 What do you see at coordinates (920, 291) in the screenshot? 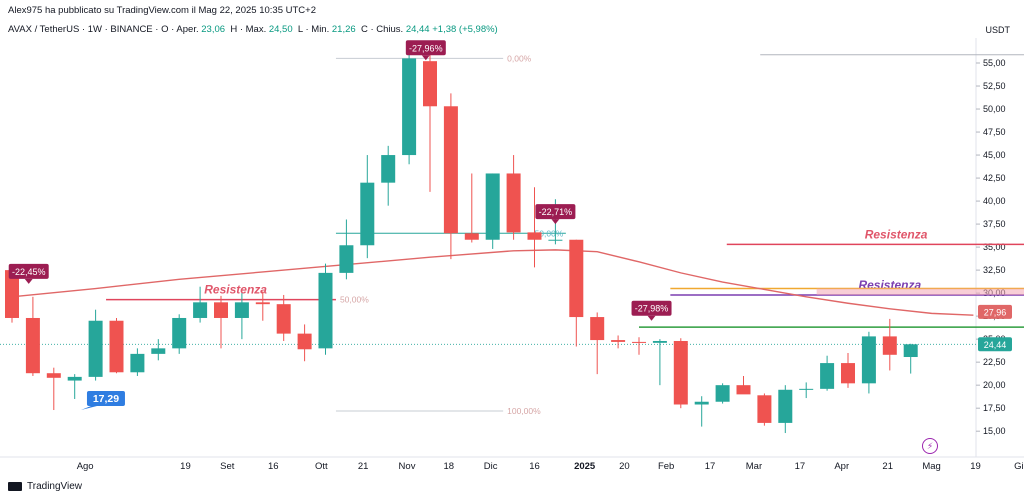
I see `resistance-zone` at bounding box center [920, 291].